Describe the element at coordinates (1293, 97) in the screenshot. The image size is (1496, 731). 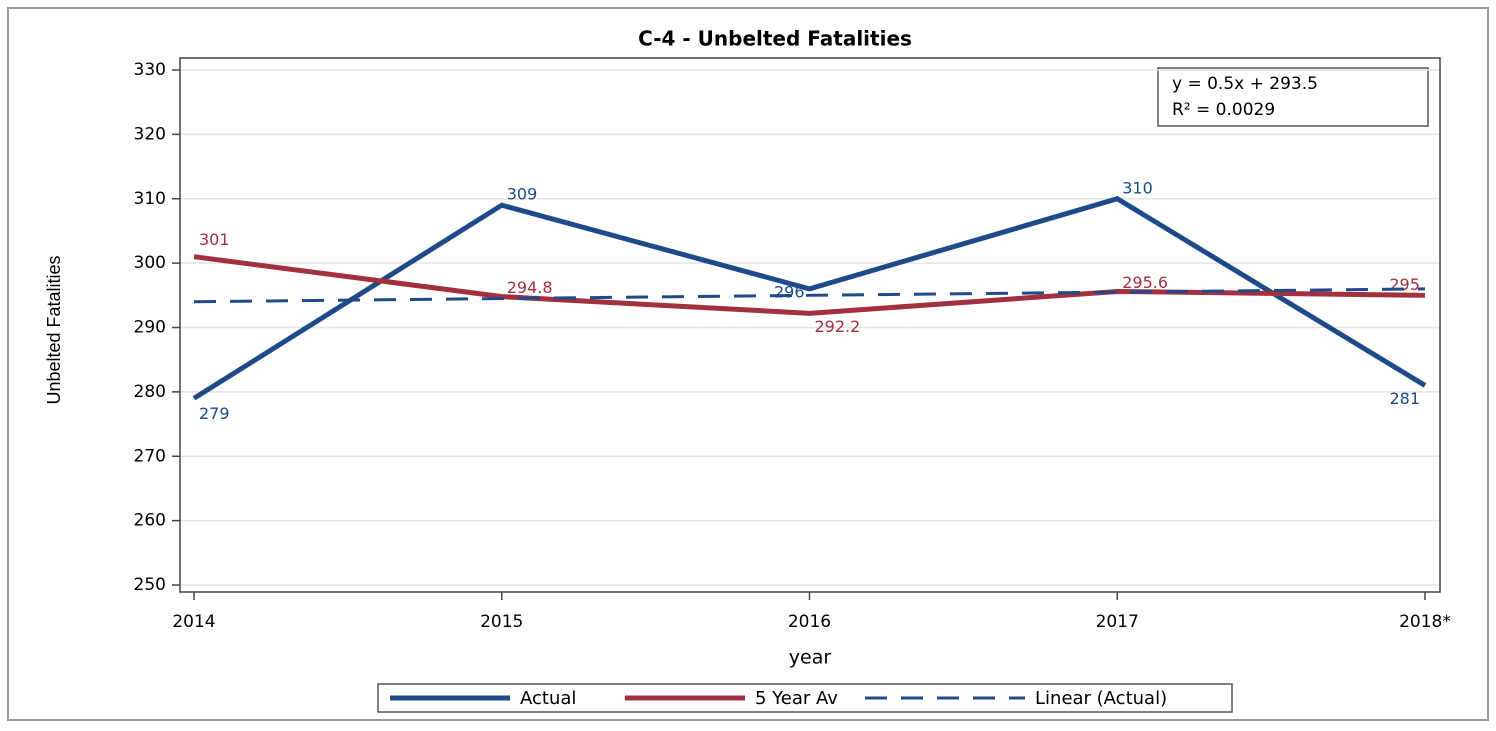
I see `equation-box` at that location.